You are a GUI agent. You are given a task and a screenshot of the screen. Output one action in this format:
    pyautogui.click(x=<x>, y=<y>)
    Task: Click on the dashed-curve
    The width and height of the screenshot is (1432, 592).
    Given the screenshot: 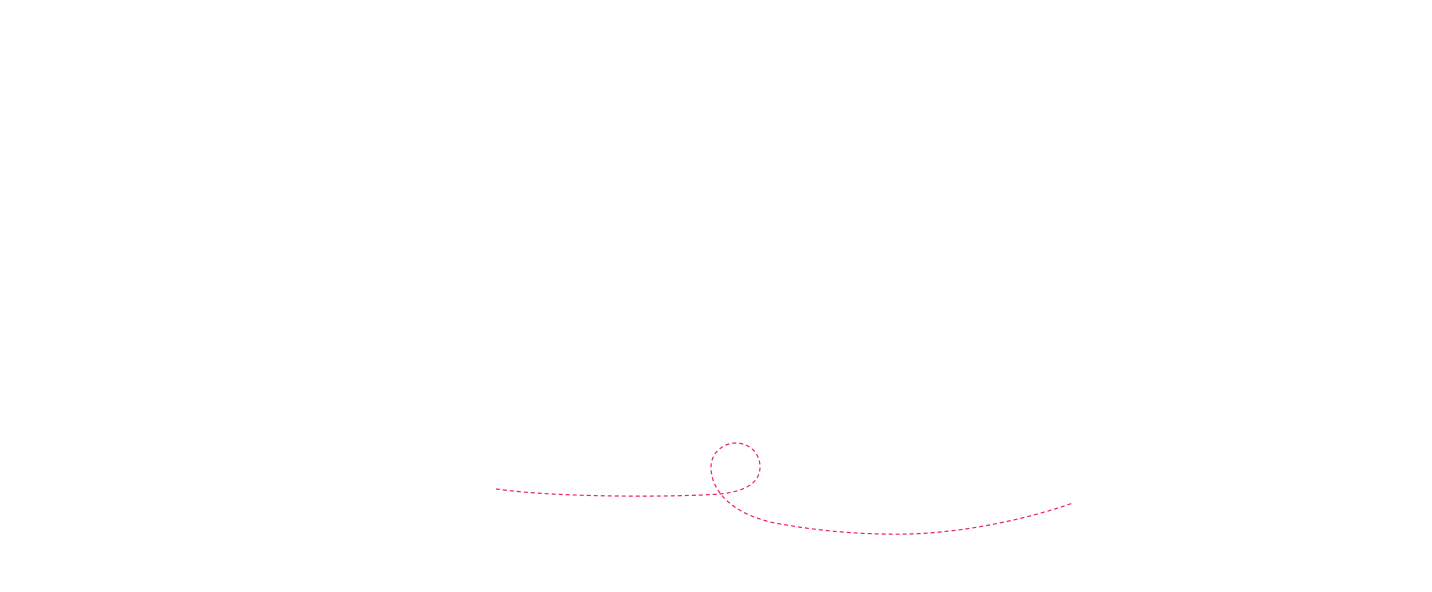 What is the action you would take?
    pyautogui.click(x=784, y=488)
    